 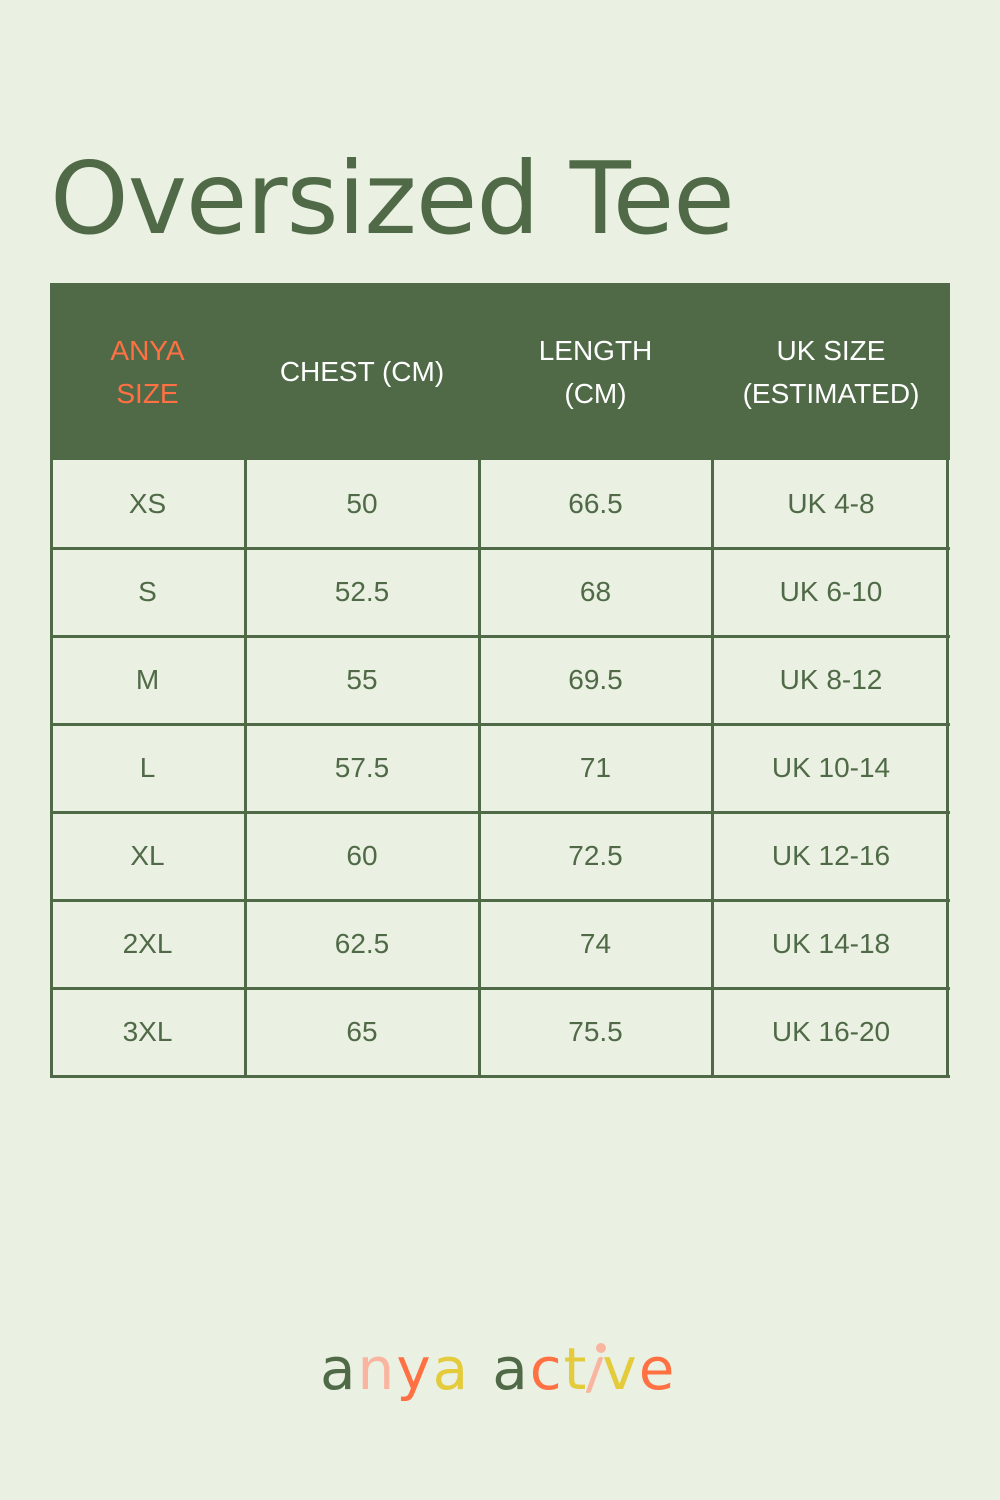 I want to click on table-cell: XS, so click(x=147, y=503).